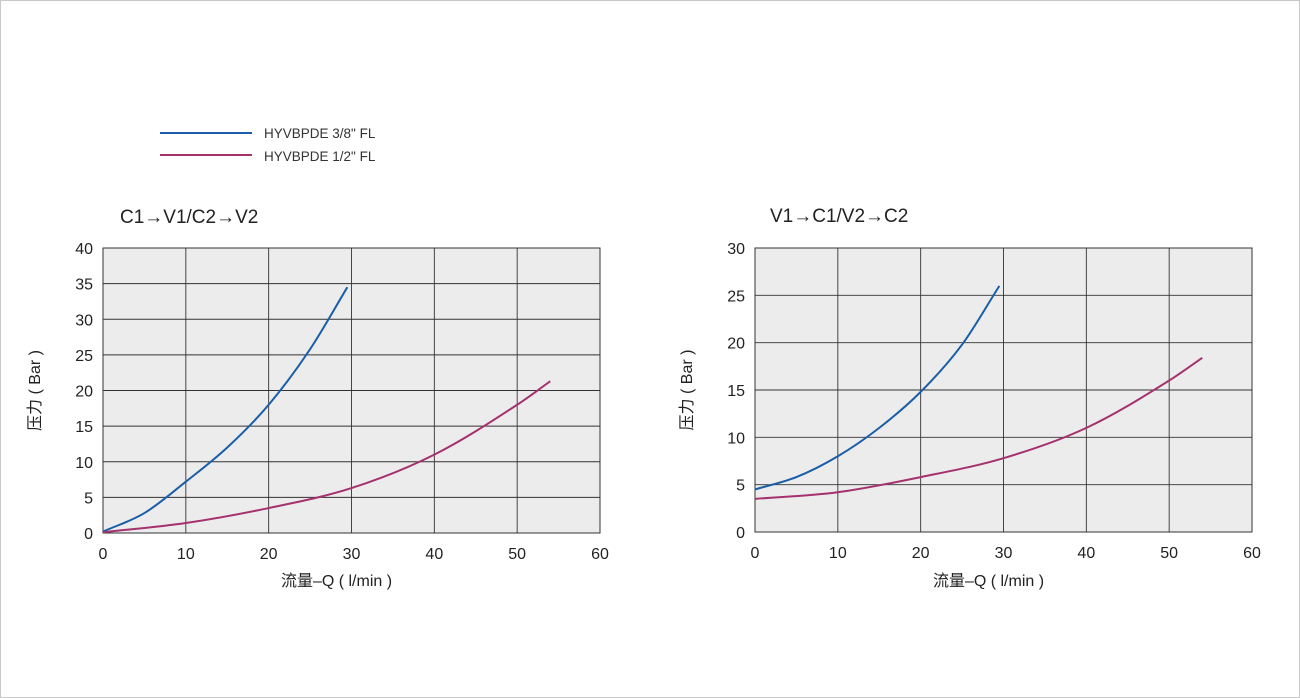 The image size is (1300, 698). Describe the element at coordinates (320, 133) in the screenshot. I see `legend-label-series-1: HYVBPDE 3/8" FL` at that location.